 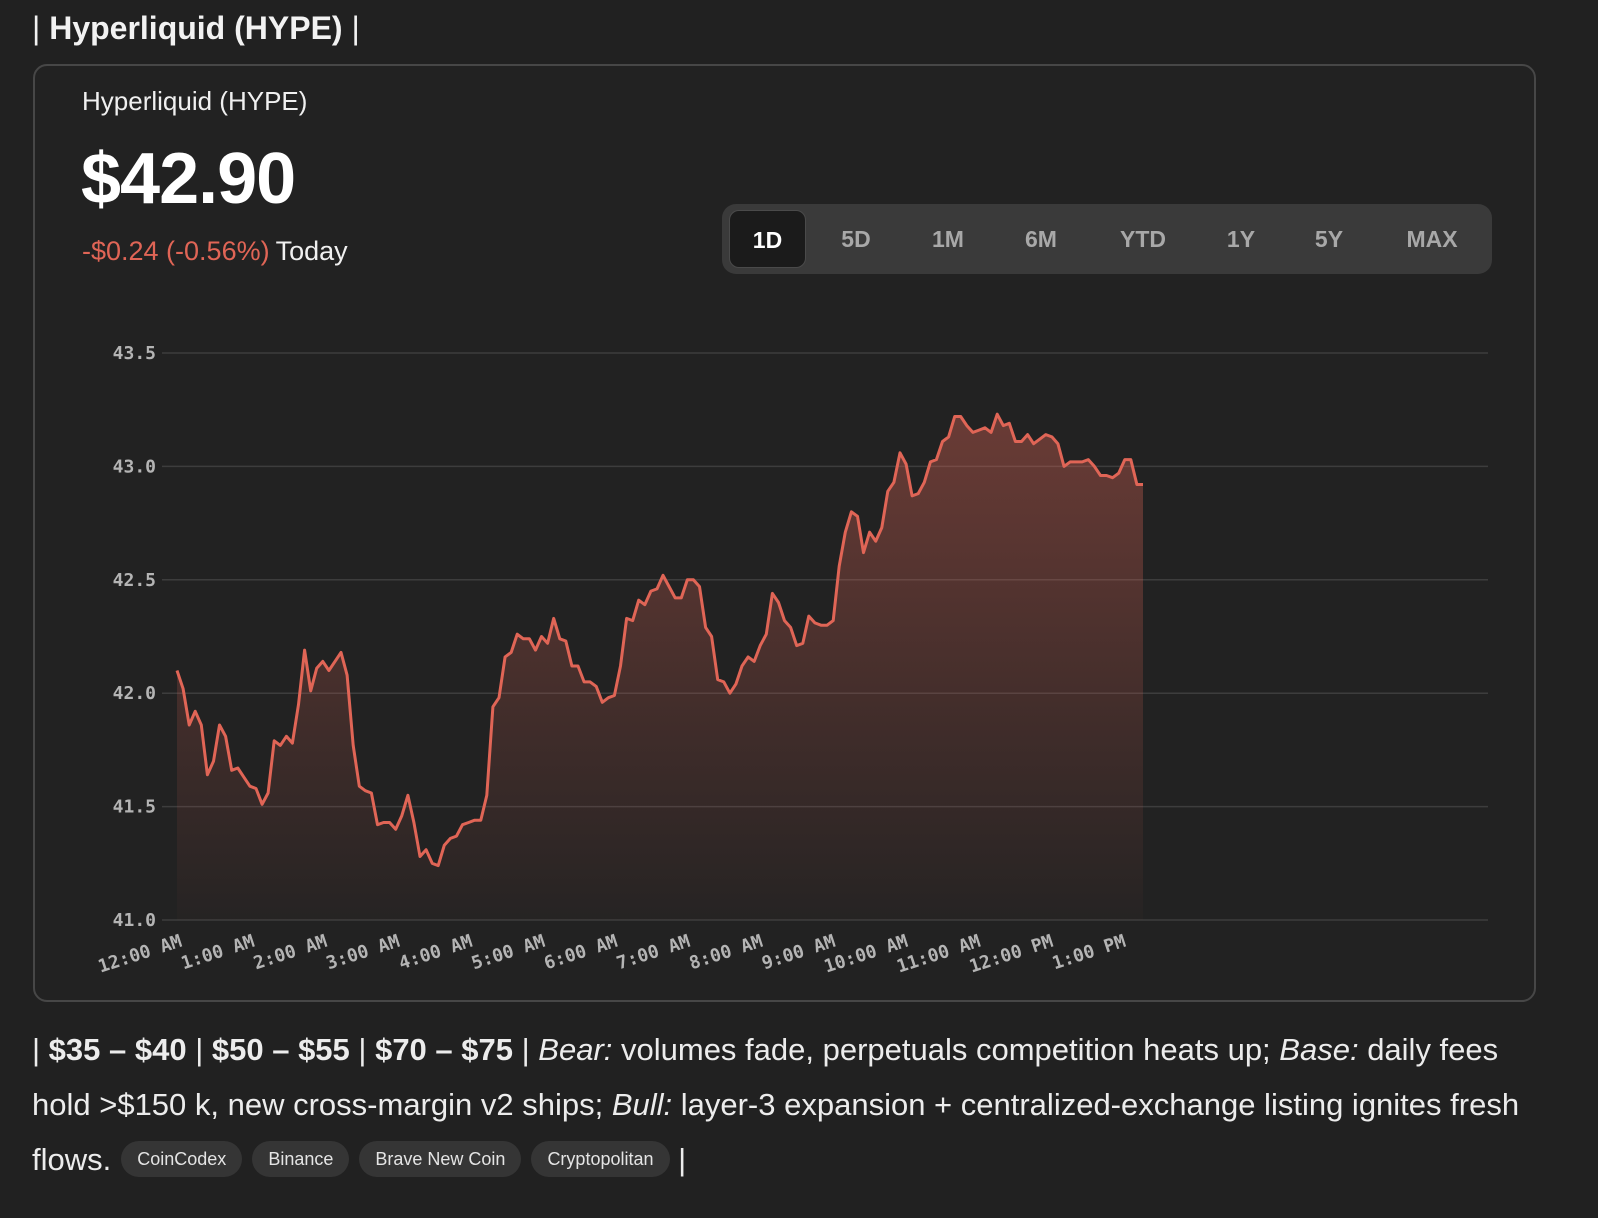 What do you see at coordinates (678, 1159) in the screenshot?
I see `pipe-end: |` at bounding box center [678, 1159].